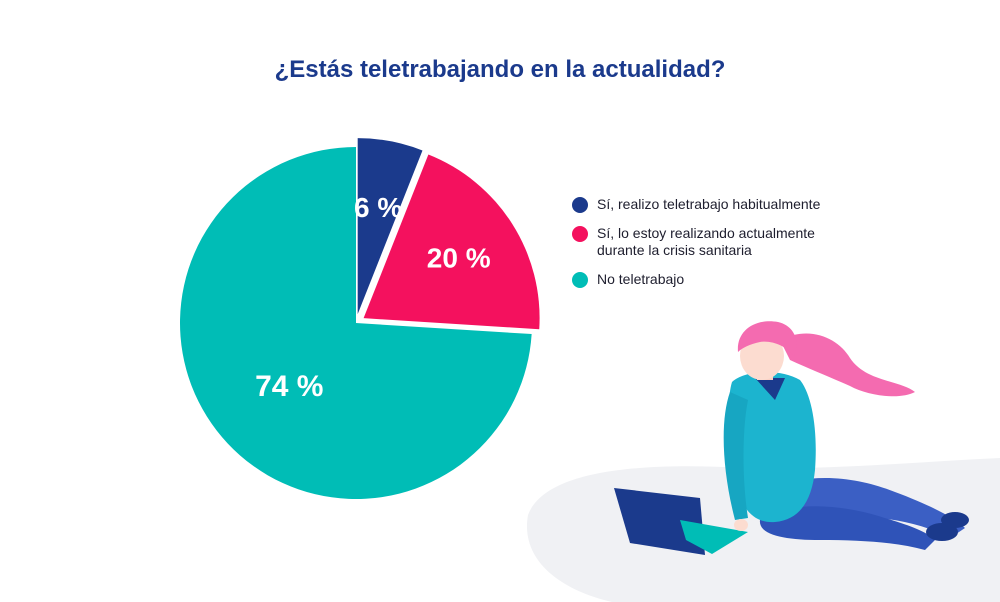 The image size is (1000, 602). What do you see at coordinates (707, 279) in the screenshot?
I see `legend-item: No teletrabajo` at bounding box center [707, 279].